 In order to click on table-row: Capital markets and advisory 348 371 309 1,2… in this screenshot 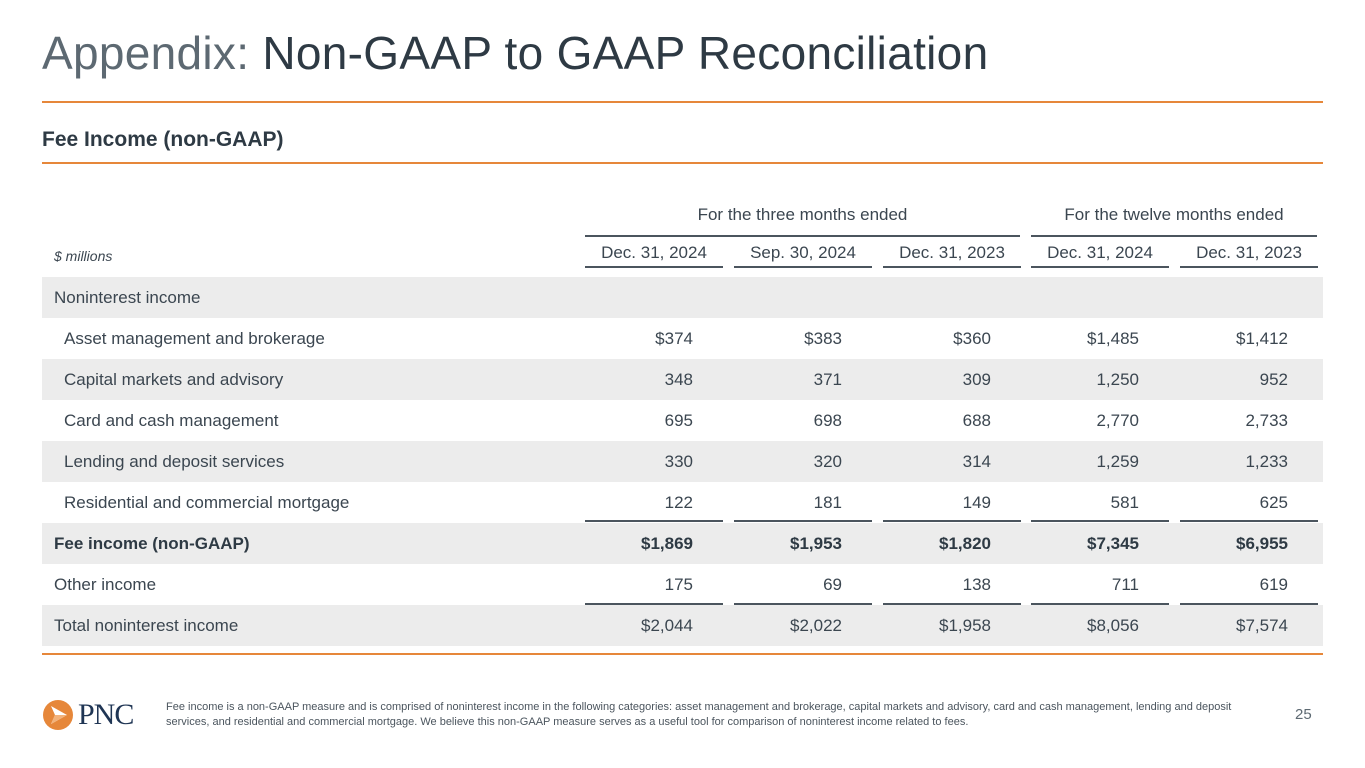, I will do `click(682, 379)`.